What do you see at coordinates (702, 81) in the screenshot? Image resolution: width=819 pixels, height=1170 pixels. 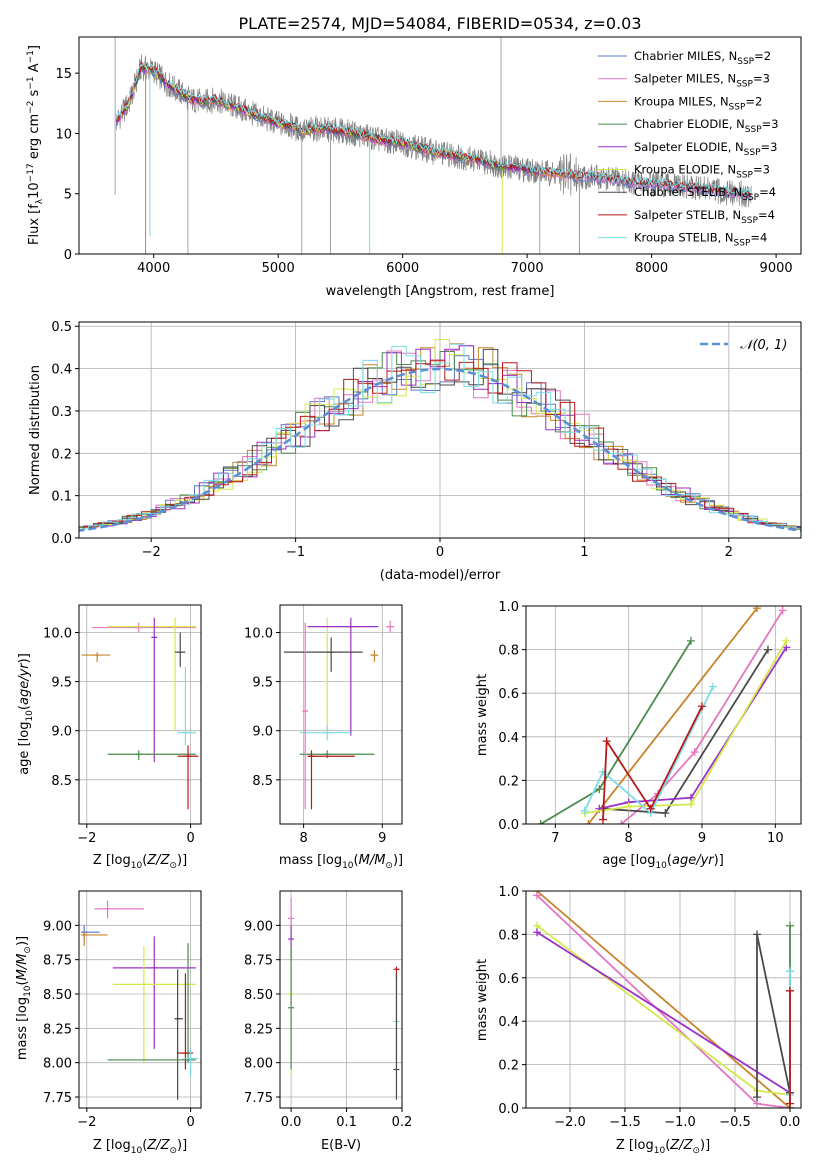 I see `legend-label-1: Salpeter MILES, NSSP=3` at bounding box center [702, 81].